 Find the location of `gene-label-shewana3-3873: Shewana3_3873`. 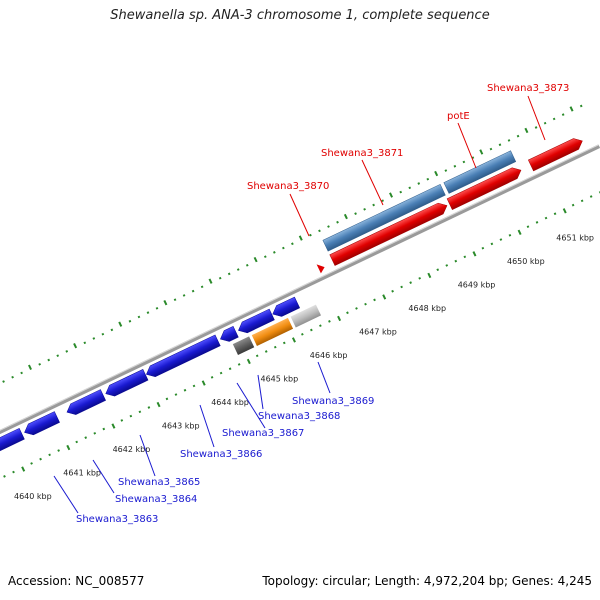

gene-label-shewana3-3873: Shewana3_3873 is located at coordinates (528, 88).